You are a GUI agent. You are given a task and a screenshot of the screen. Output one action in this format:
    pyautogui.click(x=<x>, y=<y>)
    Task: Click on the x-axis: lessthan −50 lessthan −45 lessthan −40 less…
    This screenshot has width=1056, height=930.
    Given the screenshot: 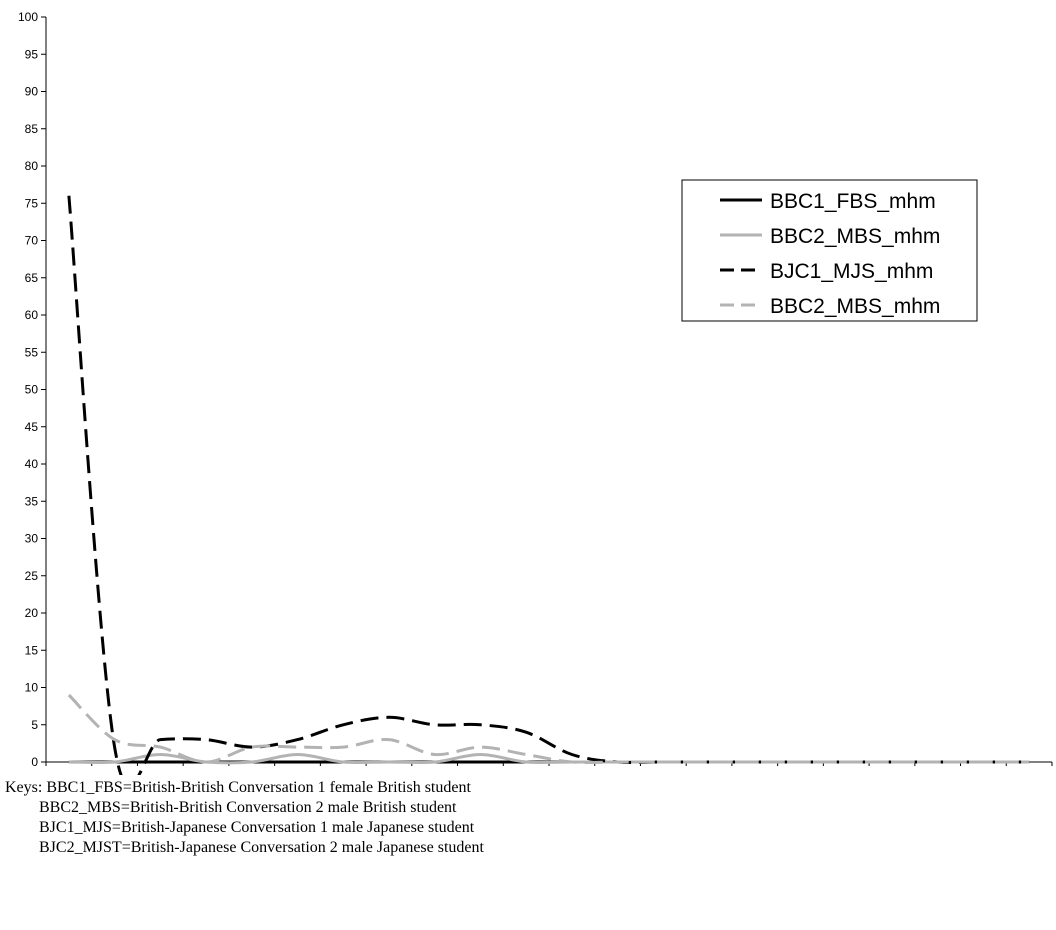 What is the action you would take?
    pyautogui.click(x=549, y=768)
    